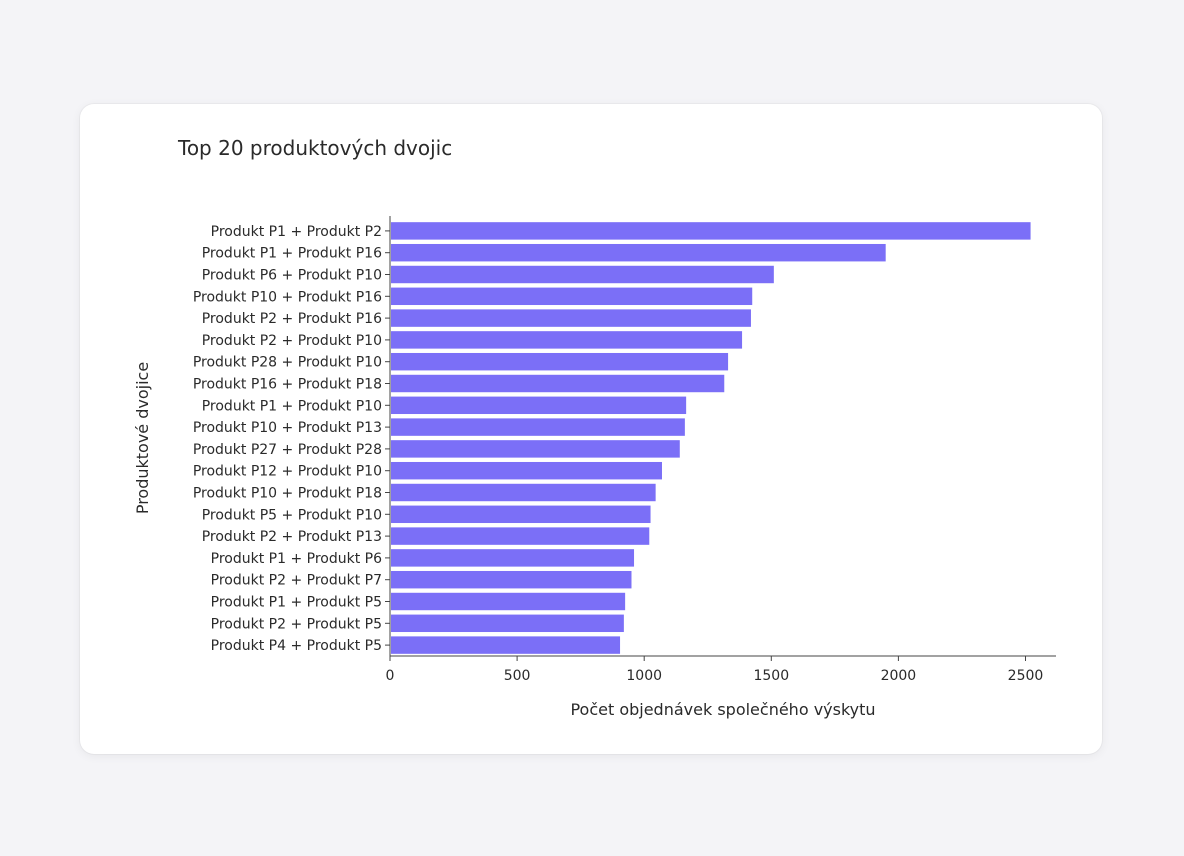 The width and height of the screenshot is (1184, 856). I want to click on y-tick-label: Produkt P10 + Produkt P16, so click(287, 297).